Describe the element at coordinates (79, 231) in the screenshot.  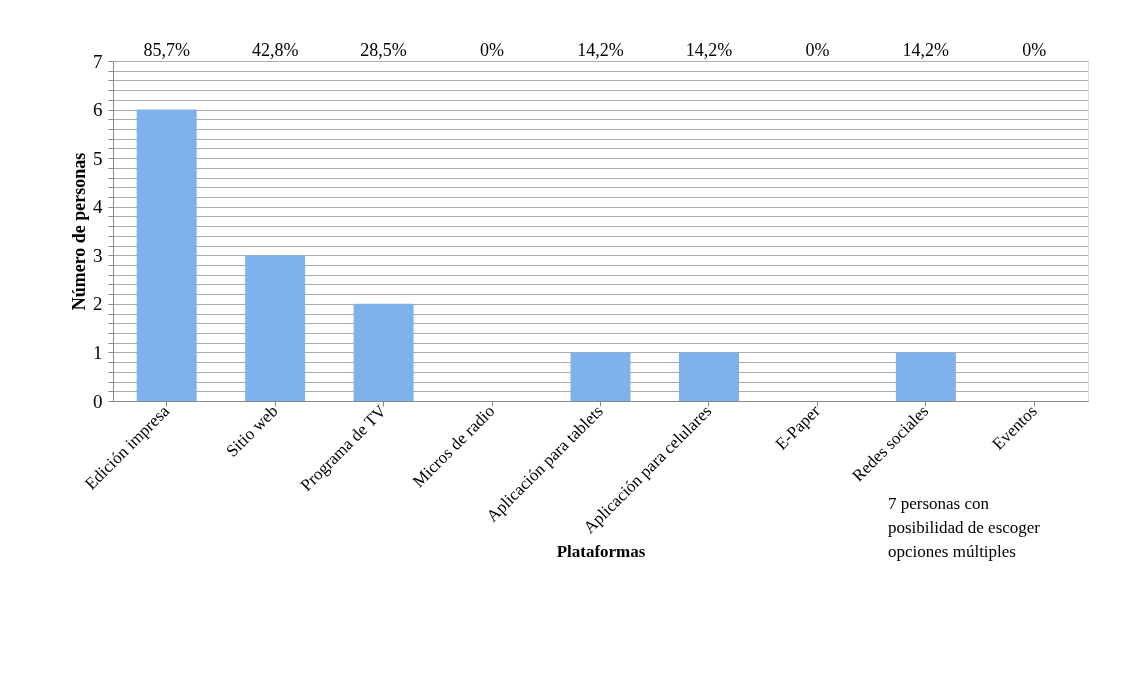
I see `y-axis-title: Número de personas` at that location.